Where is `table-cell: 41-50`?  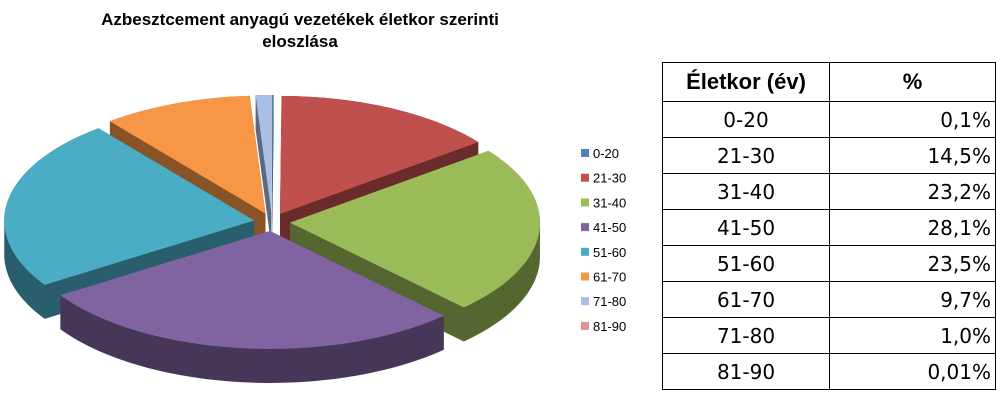
table-cell: 41-50 is located at coordinates (746, 227).